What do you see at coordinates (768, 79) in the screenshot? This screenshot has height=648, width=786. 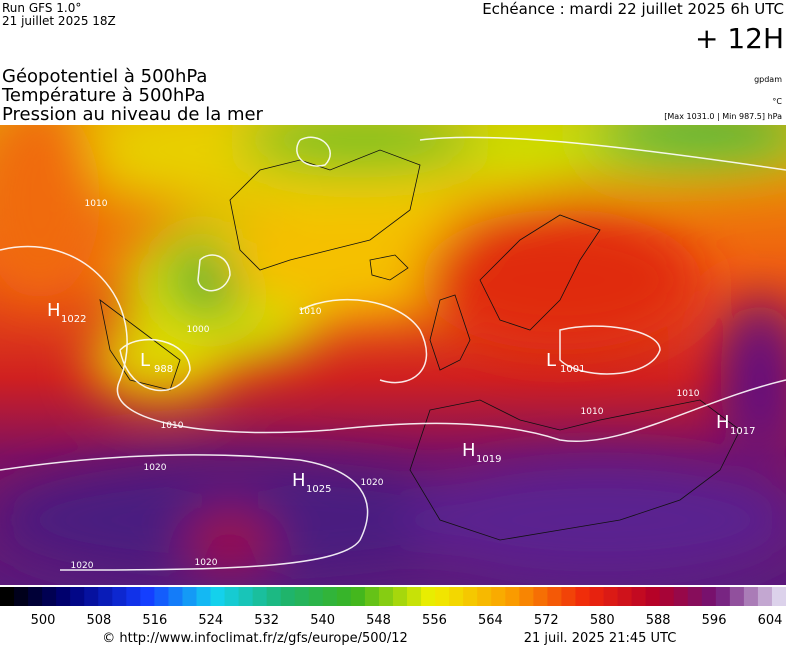 I see `unit-label: gpdam` at bounding box center [768, 79].